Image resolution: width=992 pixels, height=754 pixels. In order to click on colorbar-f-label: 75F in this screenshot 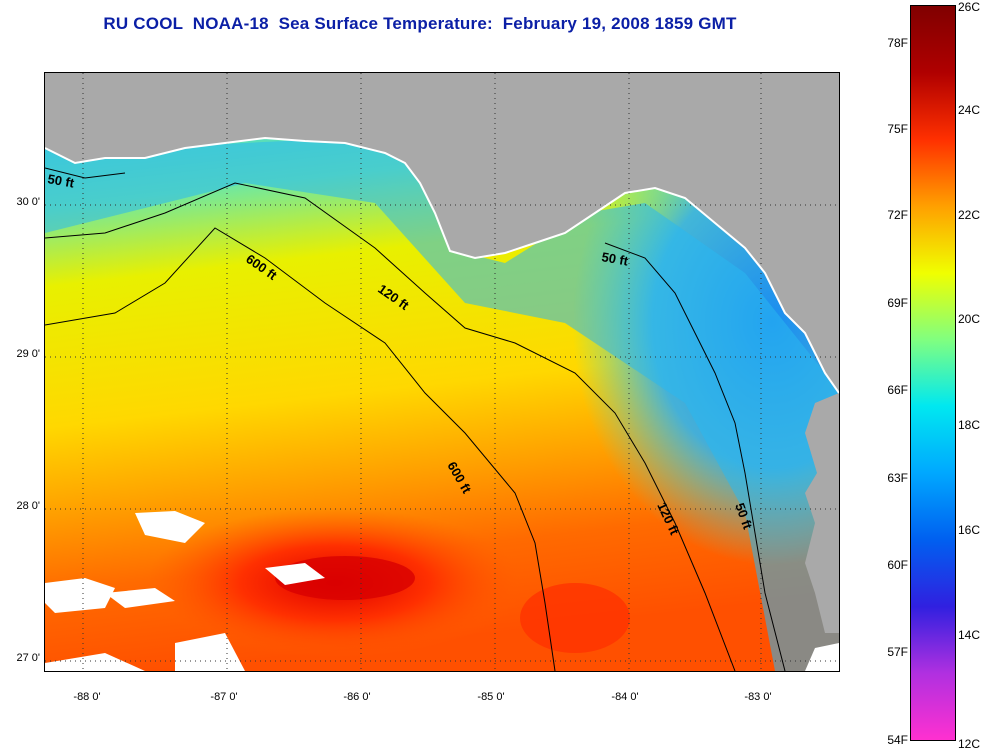, I will do `click(897, 129)`.